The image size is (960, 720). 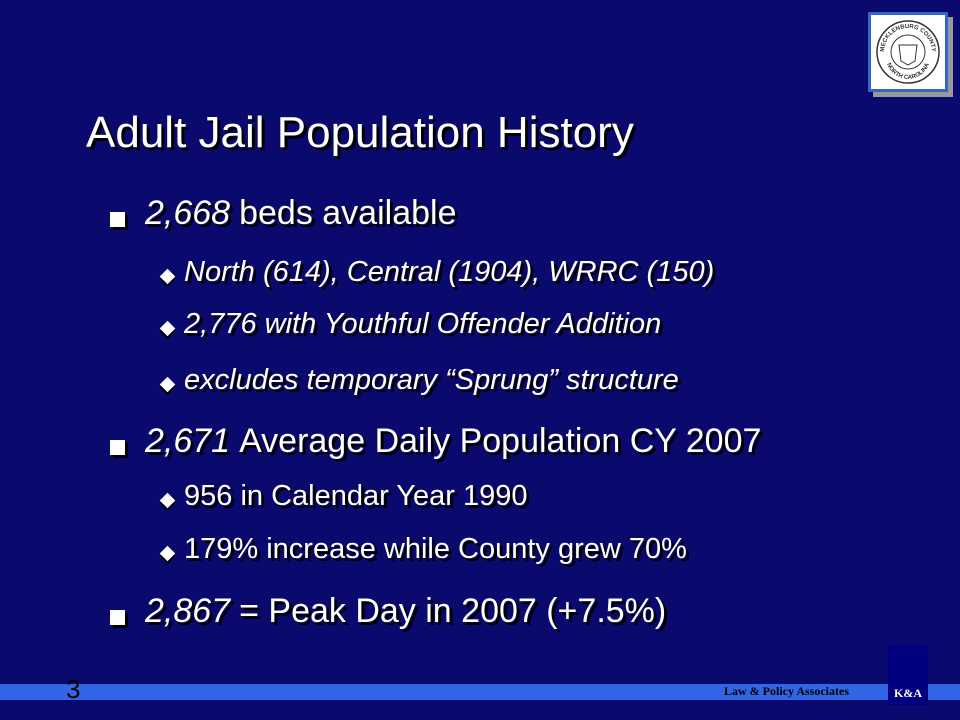 I want to click on footer-bar, so click(x=480, y=692).